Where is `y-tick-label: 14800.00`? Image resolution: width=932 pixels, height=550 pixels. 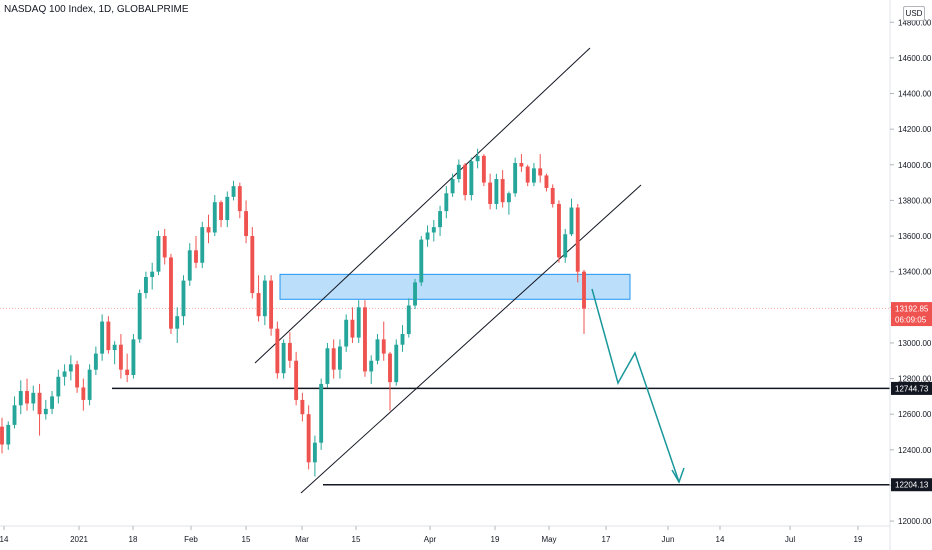
y-tick-label: 14800.00 is located at coordinates (915, 22).